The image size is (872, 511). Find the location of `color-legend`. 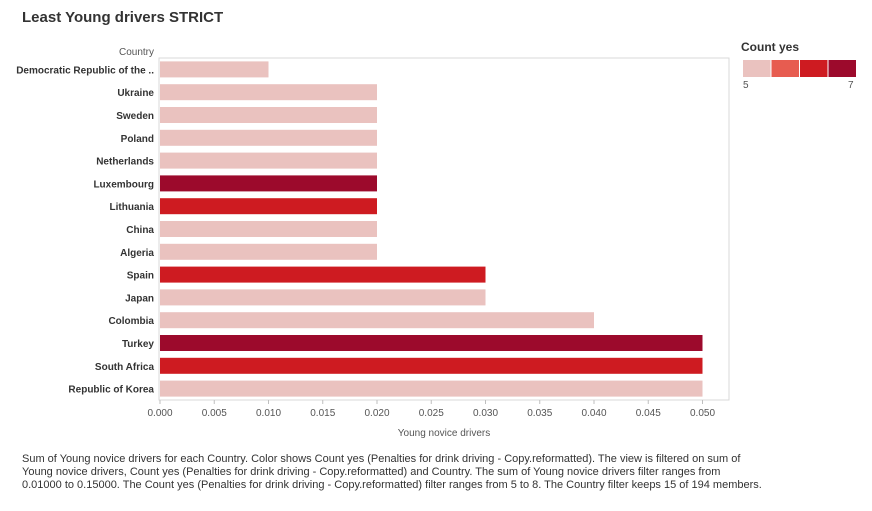

color-legend is located at coordinates (799, 68).